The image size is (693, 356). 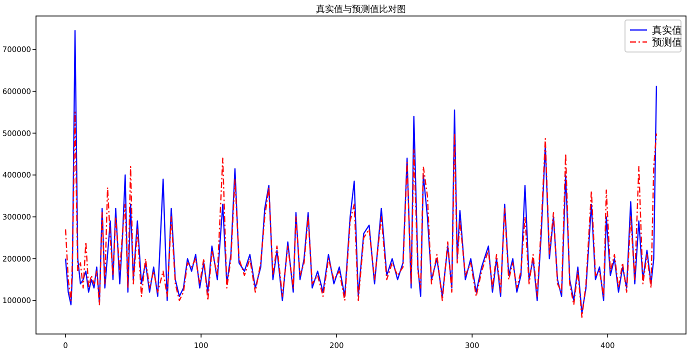 What do you see at coordinates (361, 9) in the screenshot?
I see `chart-title: 真实值与预测值比对图` at bounding box center [361, 9].